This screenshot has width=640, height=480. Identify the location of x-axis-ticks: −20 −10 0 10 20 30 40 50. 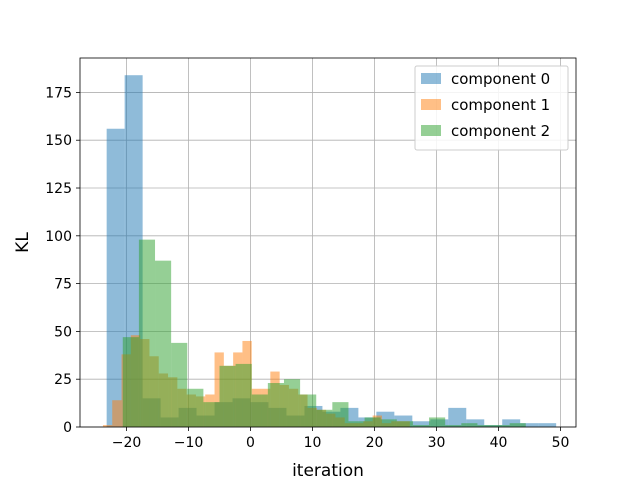
(341, 439).